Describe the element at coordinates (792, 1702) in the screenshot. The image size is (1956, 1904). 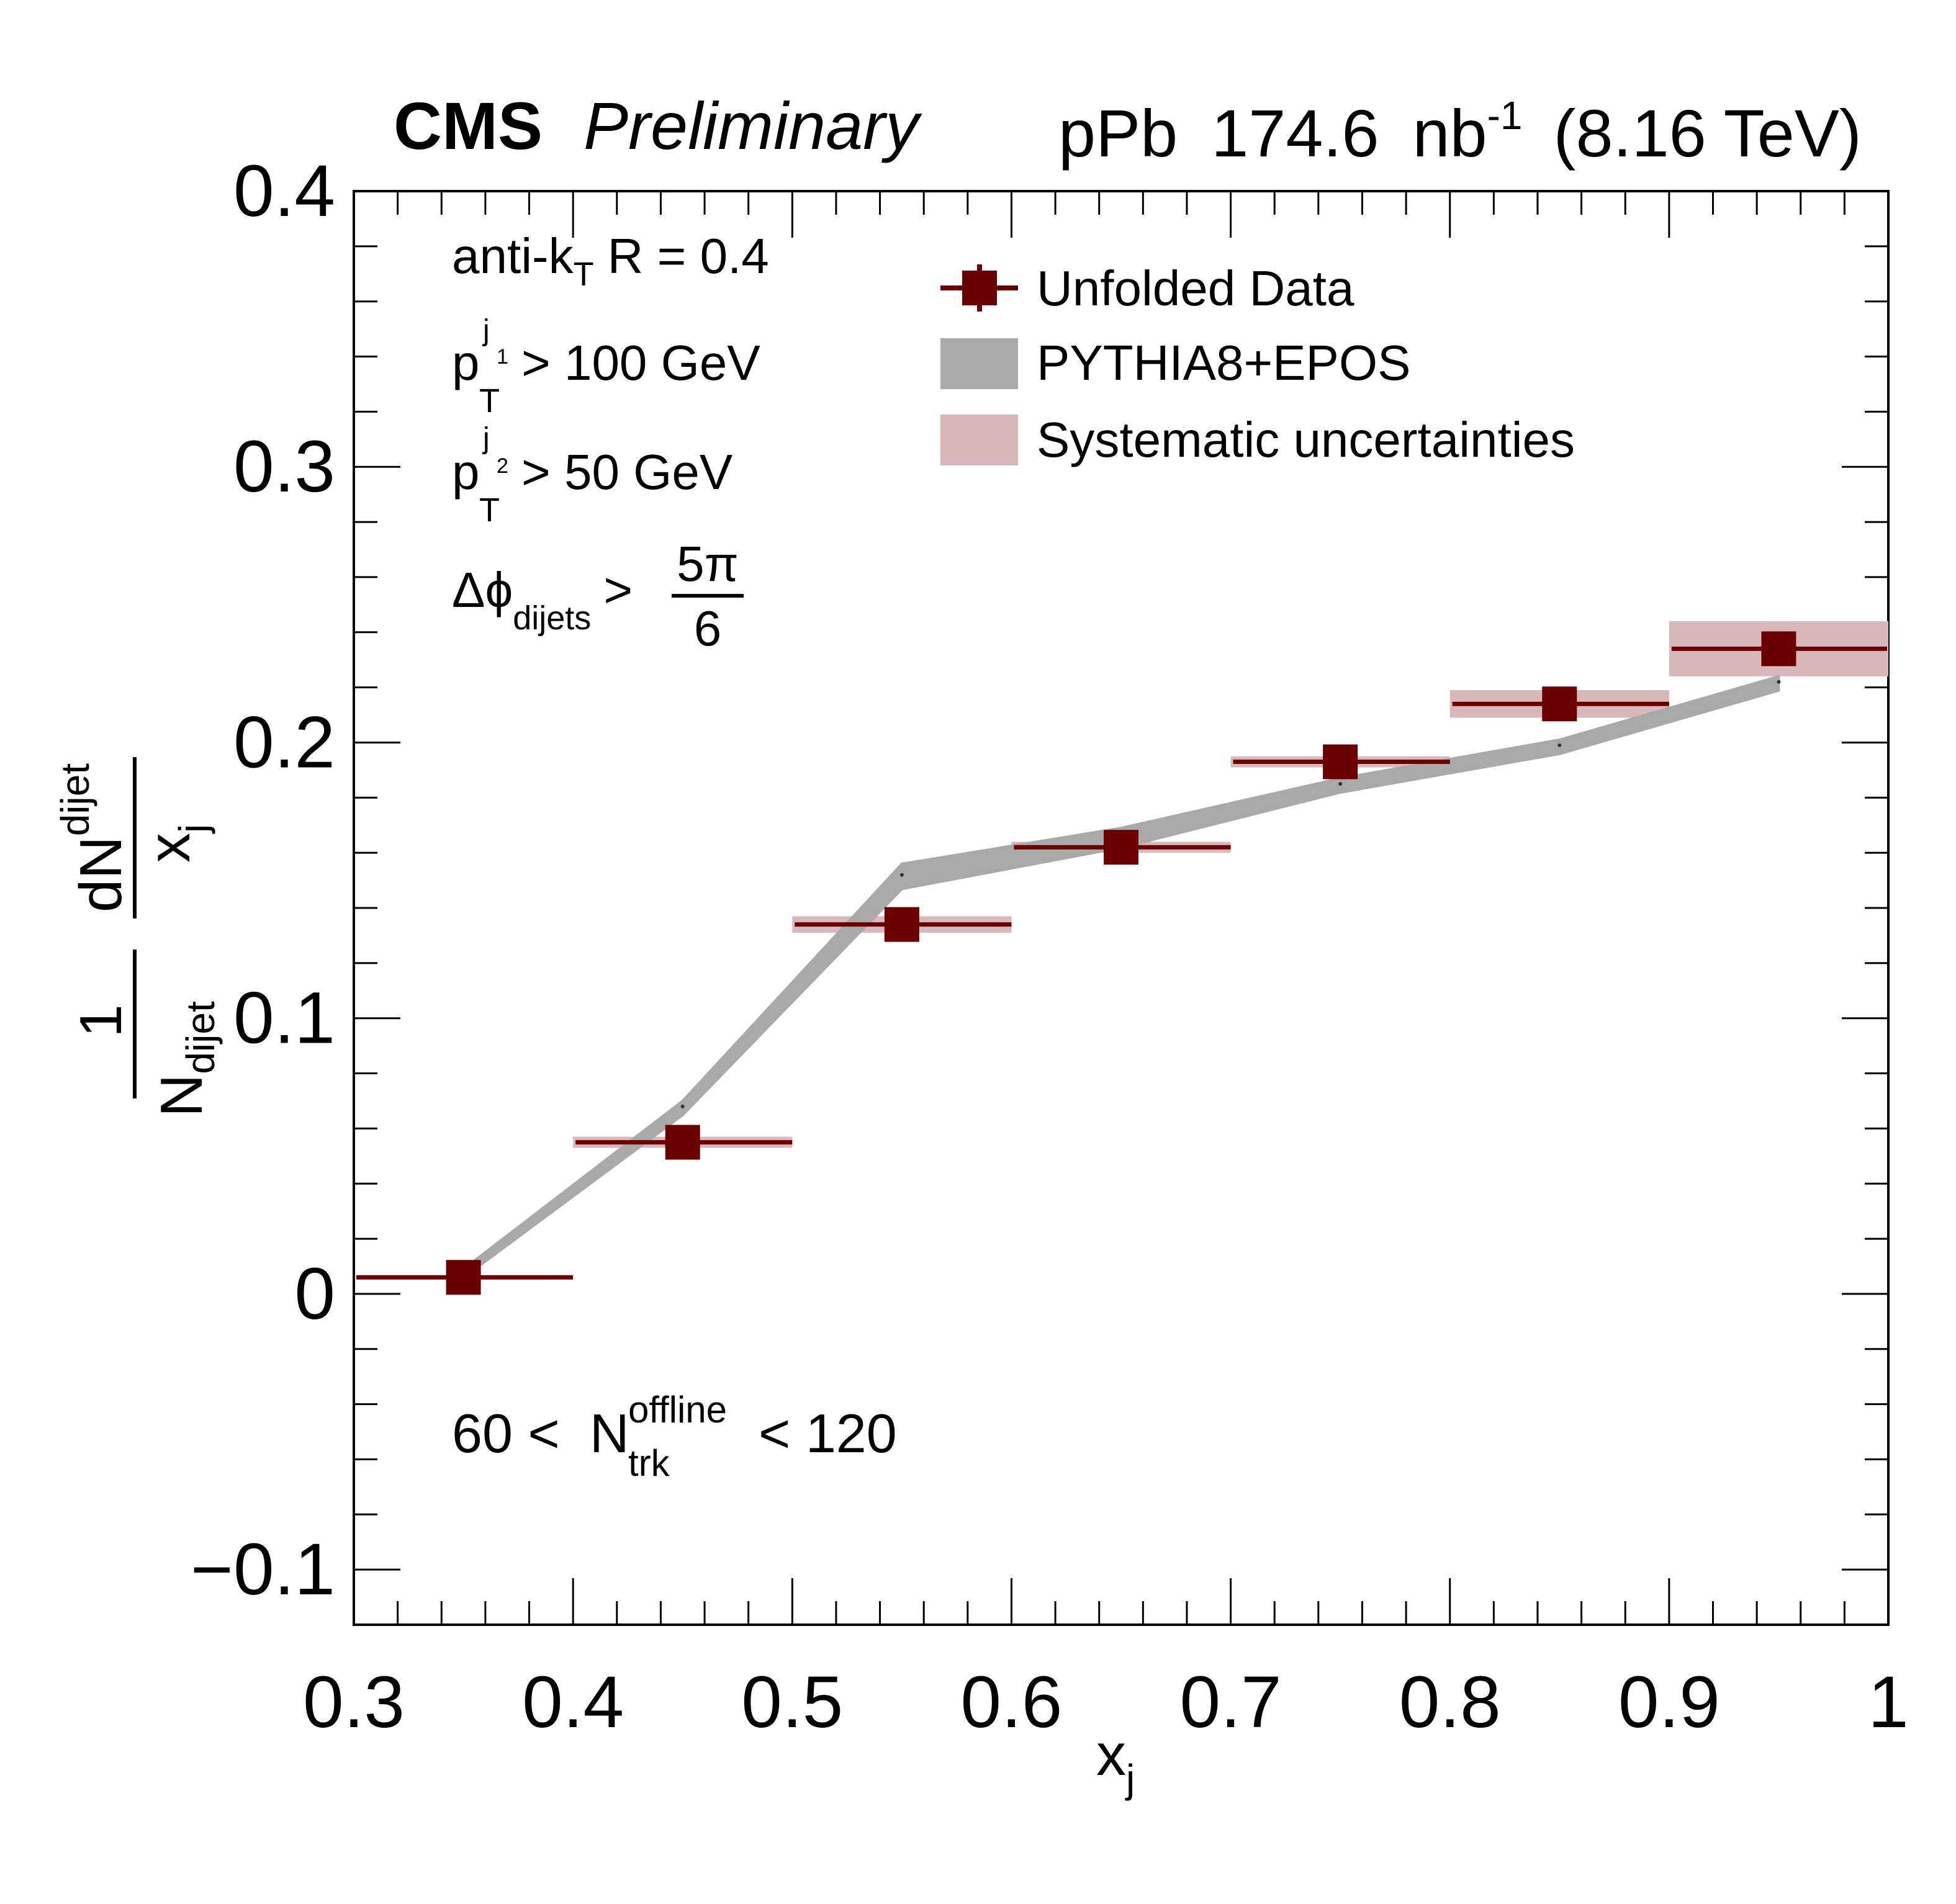
I see `x-tick-label: 0.5` at that location.